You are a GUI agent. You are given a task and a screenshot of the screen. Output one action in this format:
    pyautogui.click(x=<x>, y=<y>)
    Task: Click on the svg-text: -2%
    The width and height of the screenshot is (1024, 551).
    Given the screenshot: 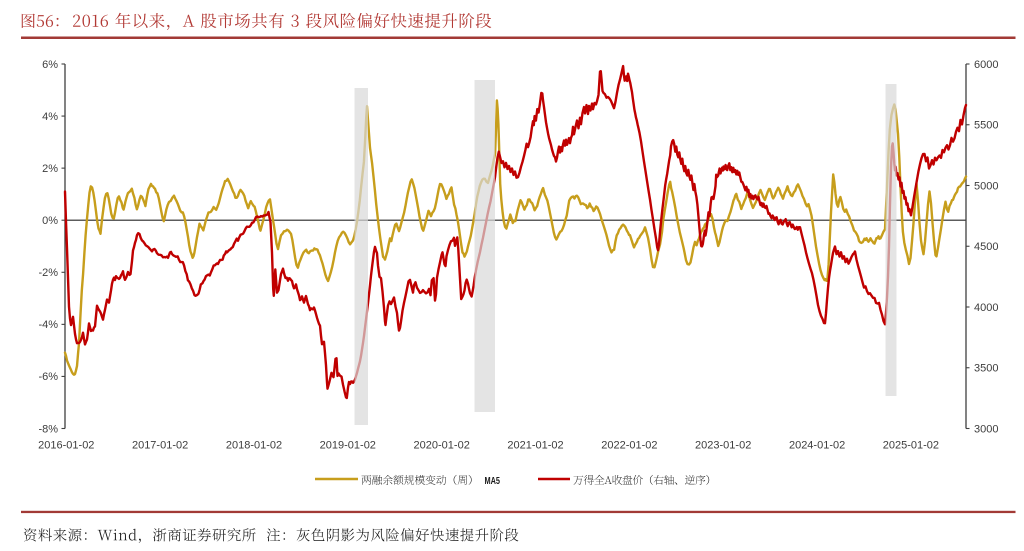 What is the action you would take?
    pyautogui.click(x=48, y=273)
    